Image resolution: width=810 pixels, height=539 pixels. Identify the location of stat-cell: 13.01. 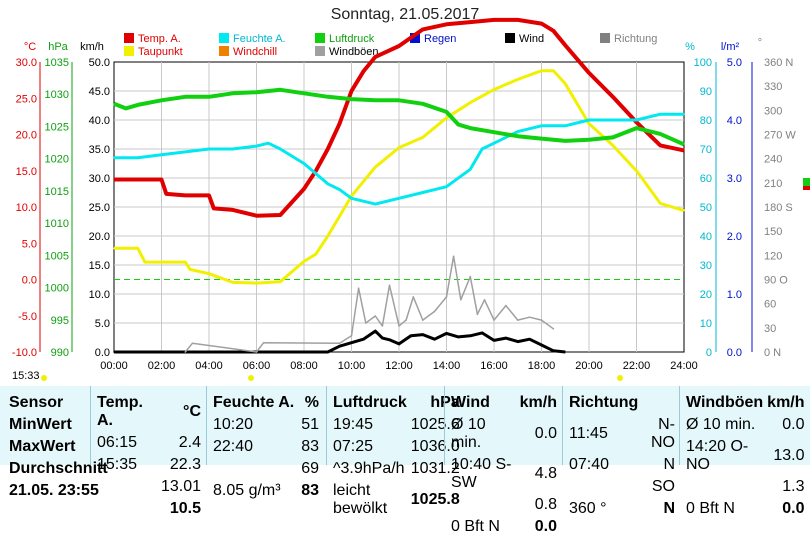
(180, 486).